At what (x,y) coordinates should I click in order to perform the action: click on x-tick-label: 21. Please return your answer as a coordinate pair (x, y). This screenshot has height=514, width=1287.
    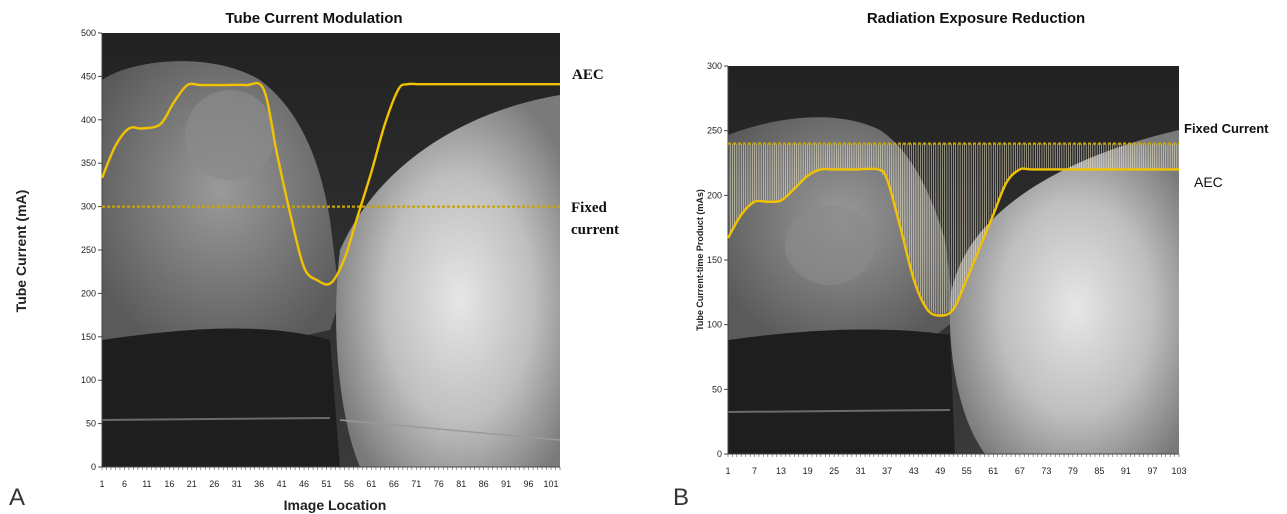
    Looking at the image, I should click on (192, 484).